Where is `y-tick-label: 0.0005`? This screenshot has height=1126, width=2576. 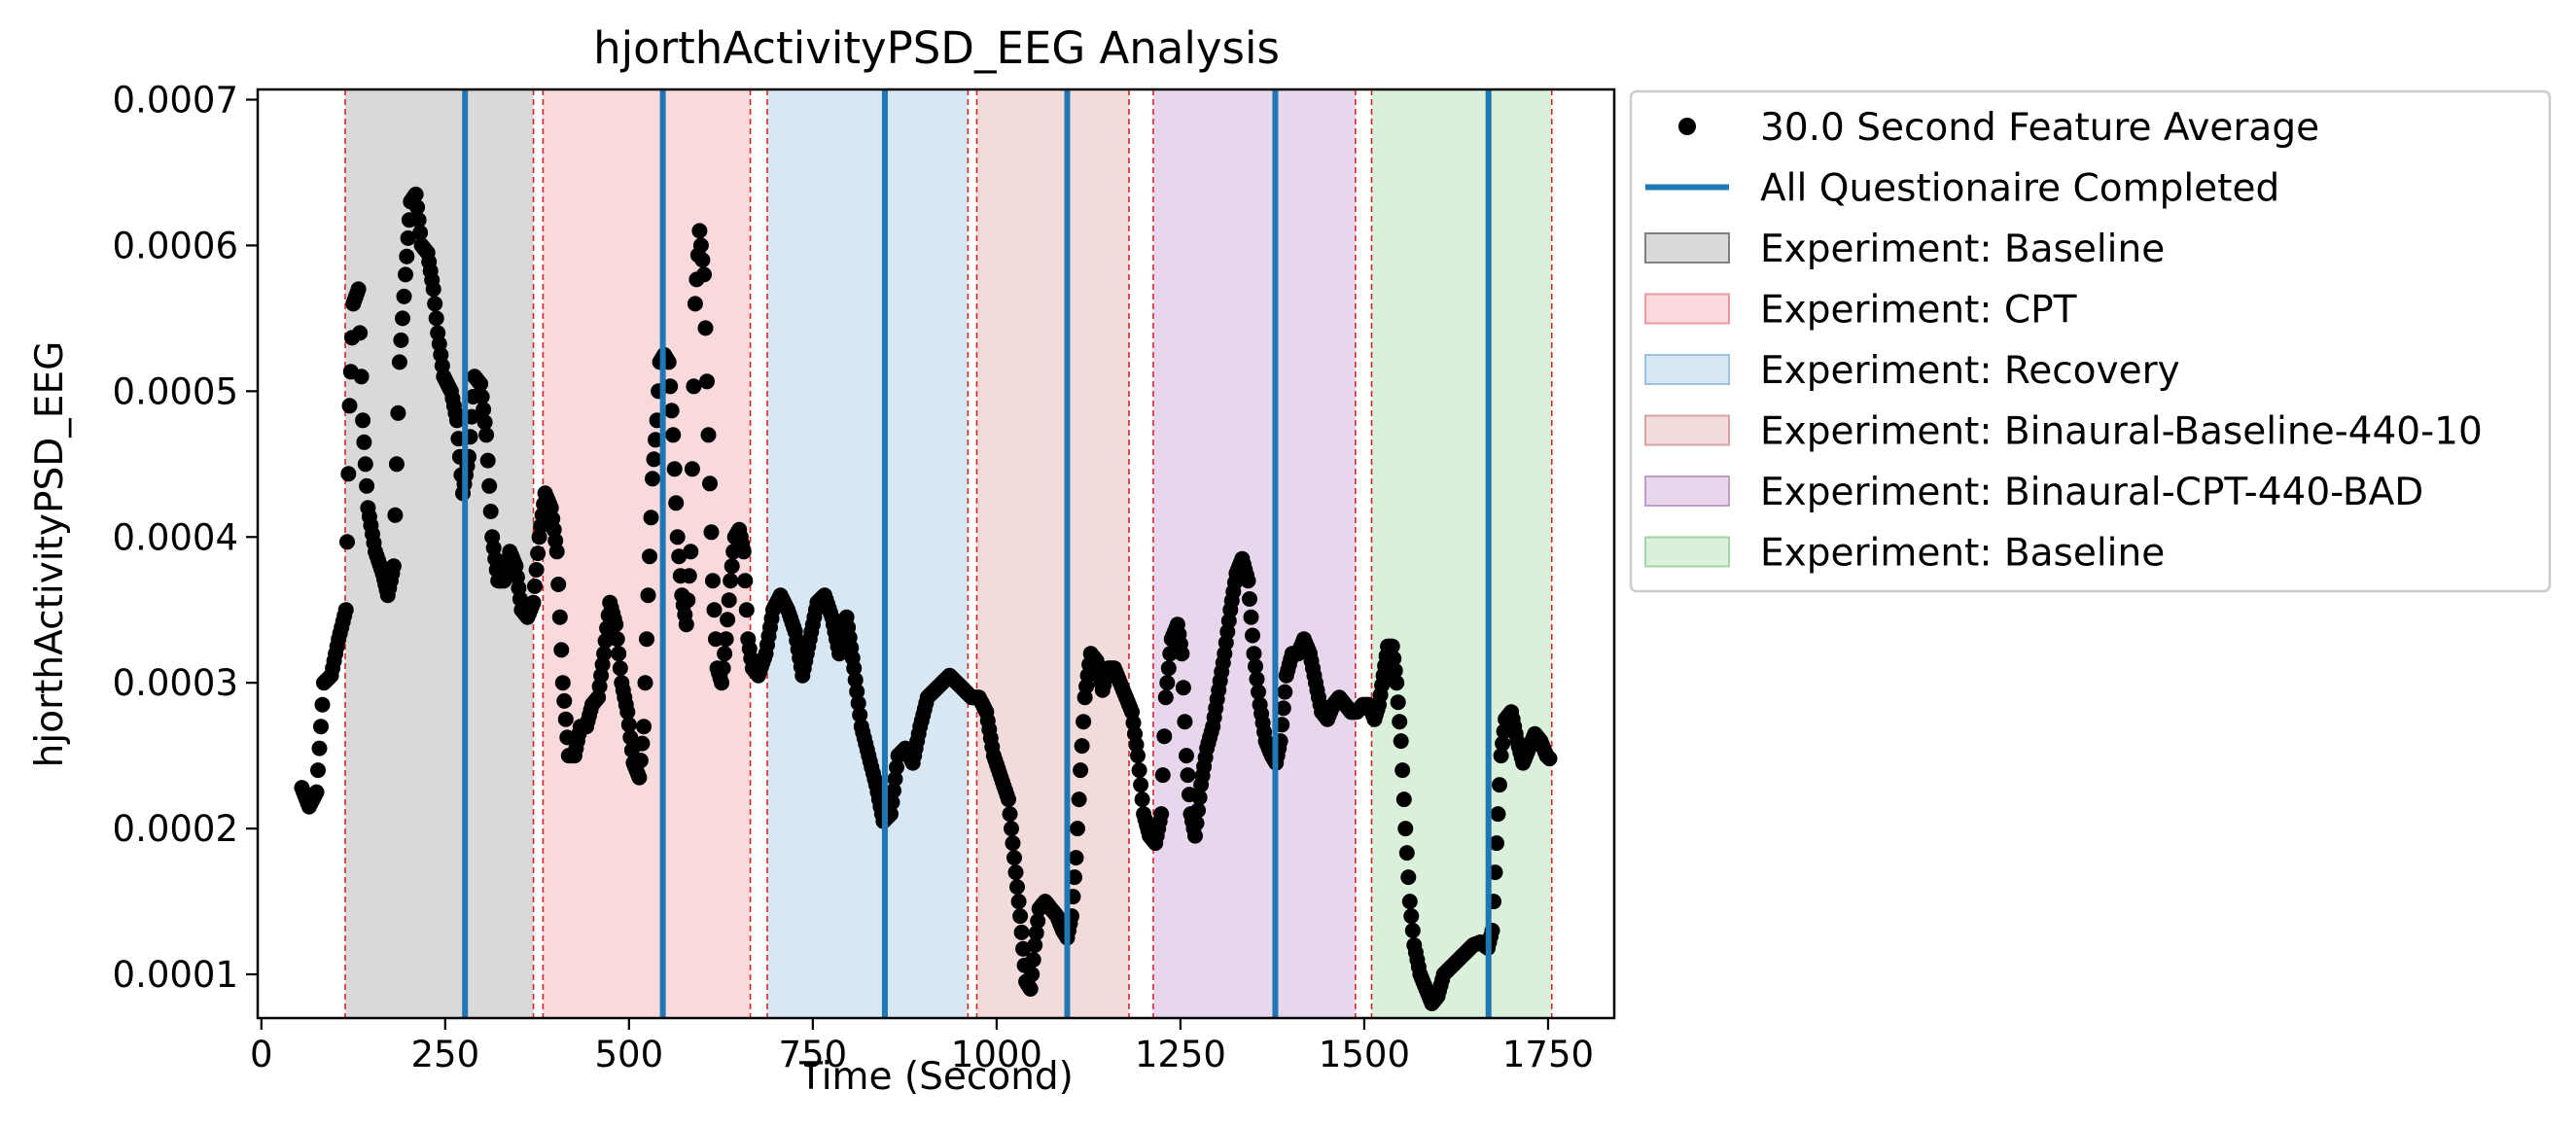 y-tick-label: 0.0005 is located at coordinates (176, 391).